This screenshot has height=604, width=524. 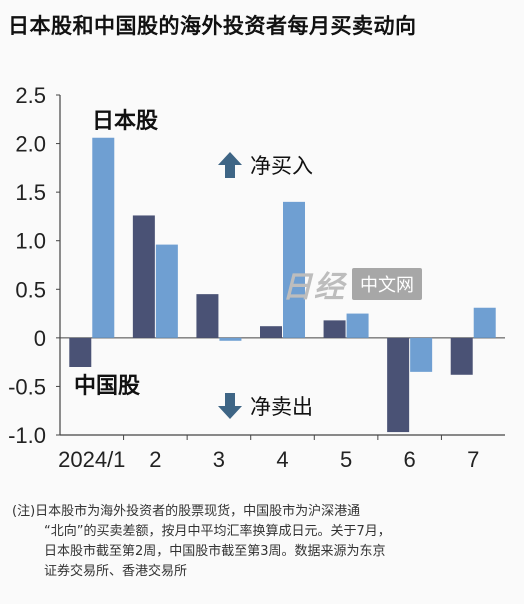 I want to click on chart-title: 日本股和中国股的海外投资者每月买卖动向, so click(x=212, y=26).